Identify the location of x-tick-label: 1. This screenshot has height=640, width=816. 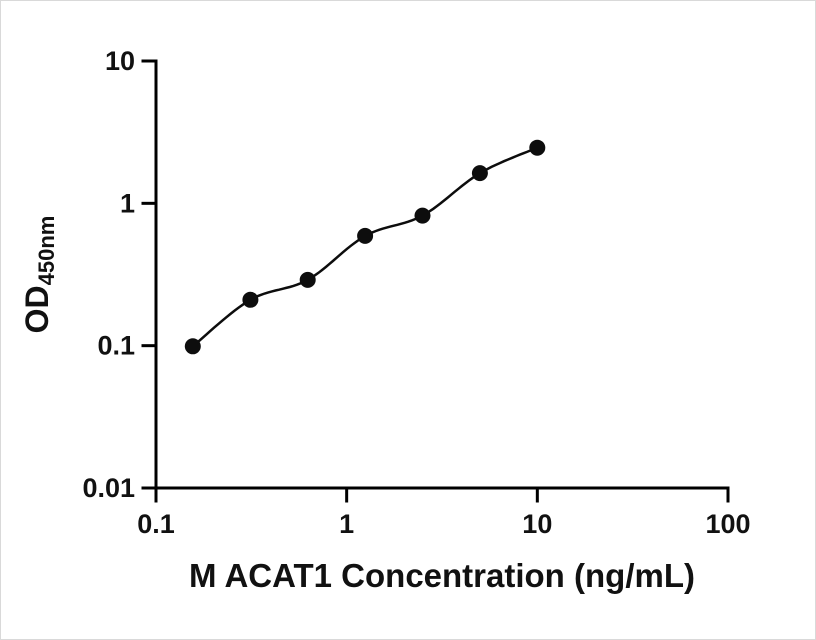
(346, 524).